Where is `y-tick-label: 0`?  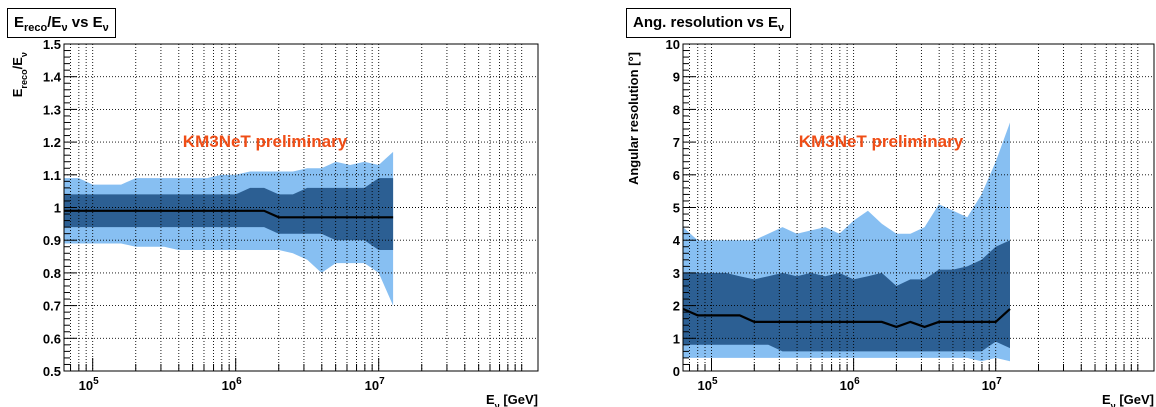
y-tick-label: 0 is located at coordinates (676, 371).